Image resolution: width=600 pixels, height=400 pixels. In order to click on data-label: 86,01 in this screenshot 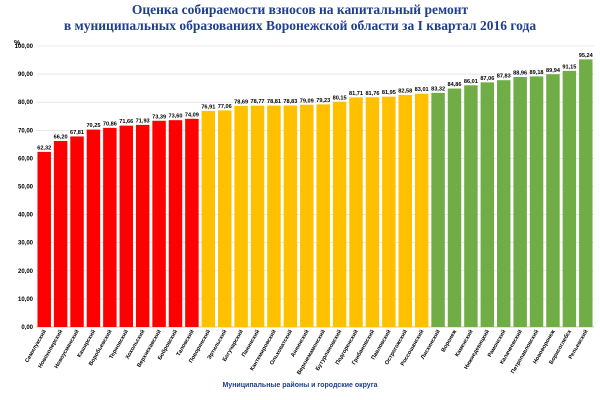, I will do `click(471, 82)`.